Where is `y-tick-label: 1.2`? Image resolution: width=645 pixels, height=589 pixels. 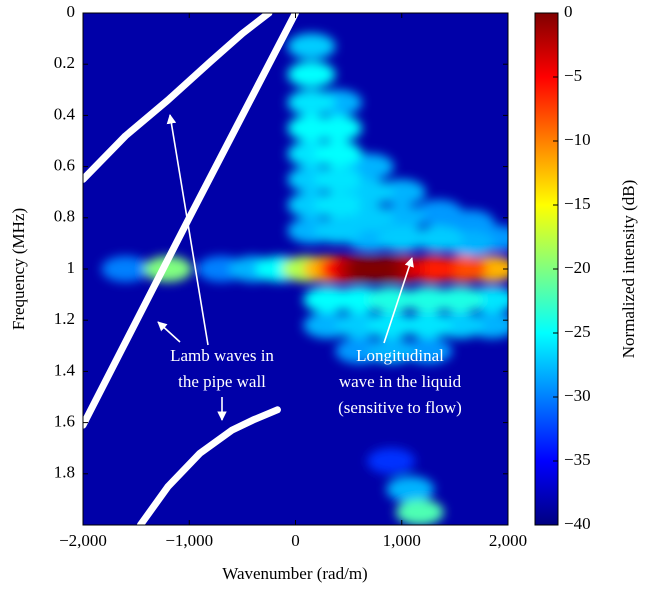
y-tick-label: 1.2 is located at coordinates (64, 318).